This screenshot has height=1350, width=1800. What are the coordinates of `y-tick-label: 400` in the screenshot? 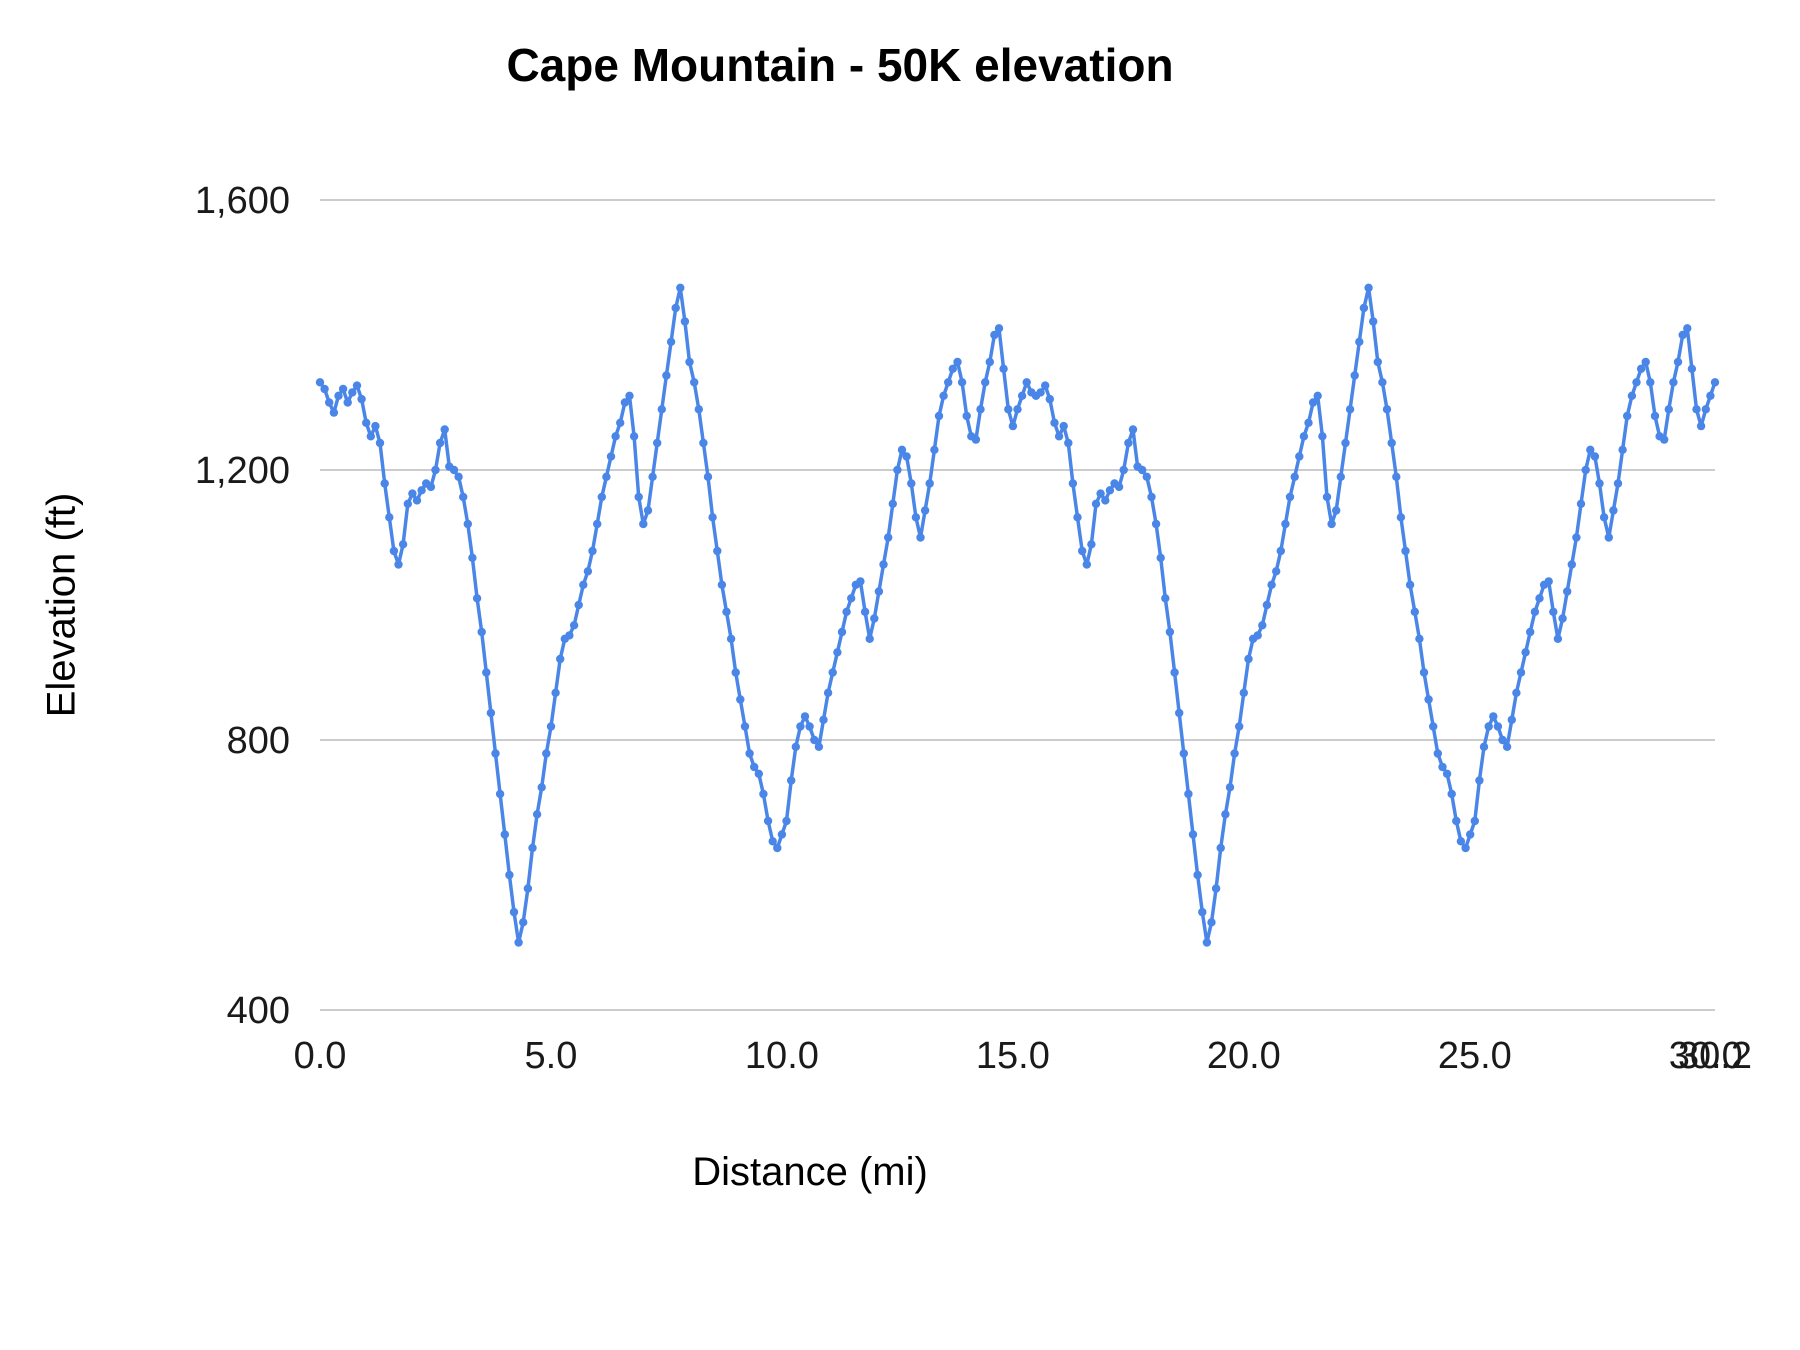 It's located at (258, 1011).